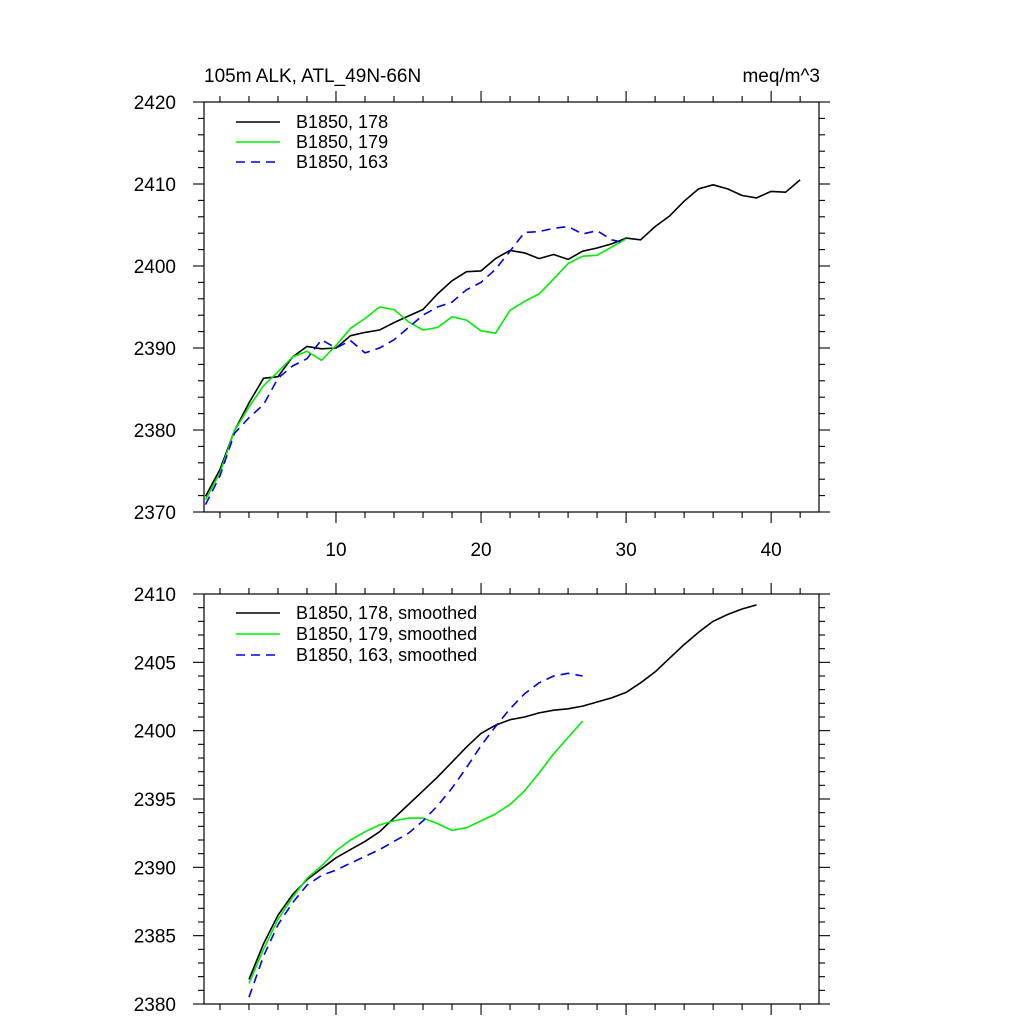 This screenshot has width=1024, height=1024. Describe the element at coordinates (155, 103) in the screenshot. I see `y-tick-label: 2420` at that location.